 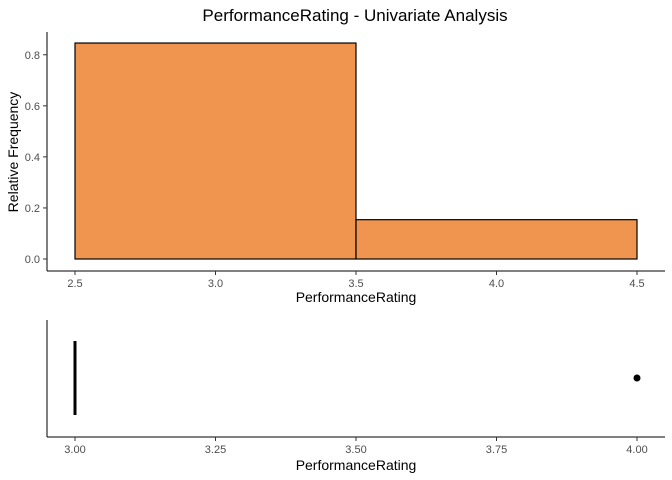 I want to click on histogram-x-axis-title: PerformanceRating, so click(x=356, y=297).